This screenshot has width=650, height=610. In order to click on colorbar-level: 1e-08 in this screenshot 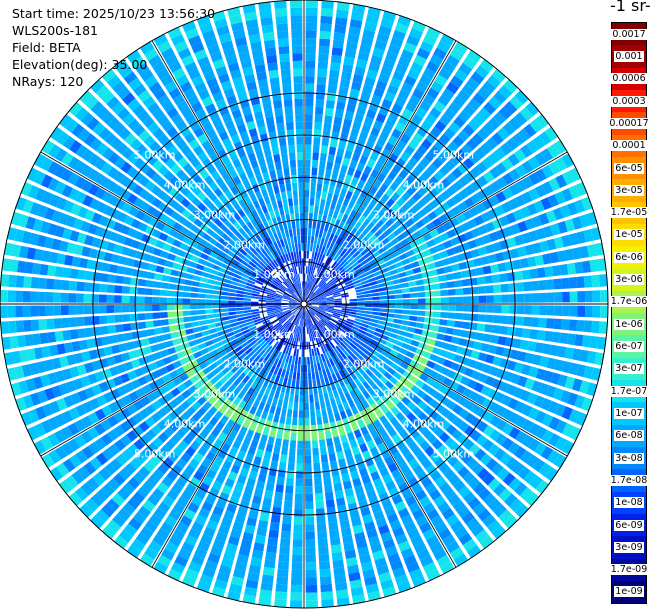, I will do `click(629, 502)`.